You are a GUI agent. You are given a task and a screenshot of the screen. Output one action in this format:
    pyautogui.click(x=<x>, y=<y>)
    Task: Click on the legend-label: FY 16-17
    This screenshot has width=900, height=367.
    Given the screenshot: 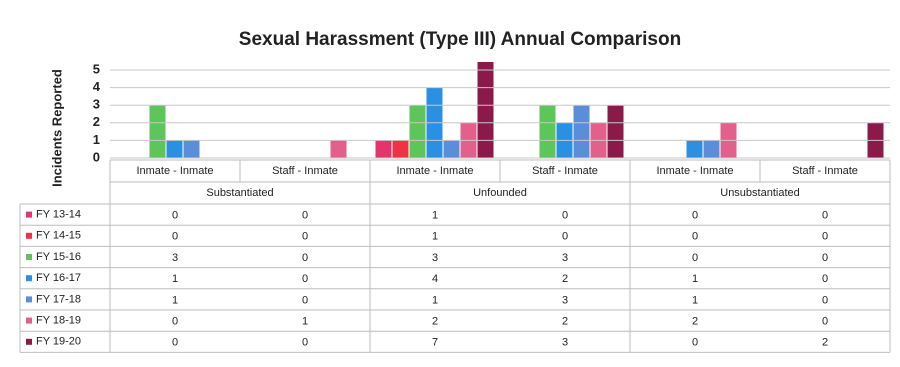 What is the action you would take?
    pyautogui.click(x=58, y=278)
    